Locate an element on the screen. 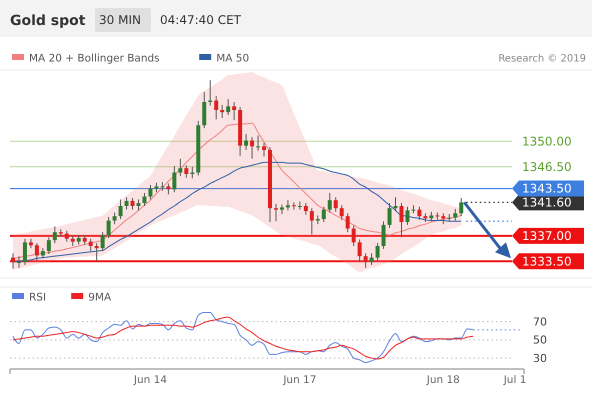 The height and width of the screenshot is (397, 592). legend-label: 9MA is located at coordinates (100, 298).